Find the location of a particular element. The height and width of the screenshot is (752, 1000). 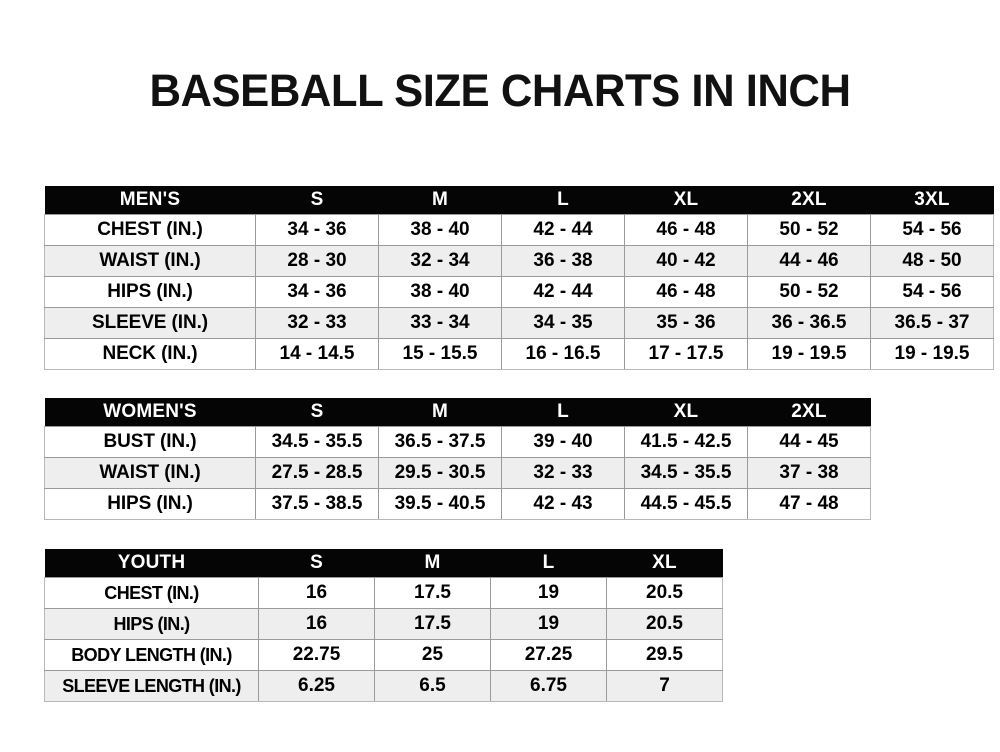

mens-header-size-2xl: 2XL is located at coordinates (809, 200).